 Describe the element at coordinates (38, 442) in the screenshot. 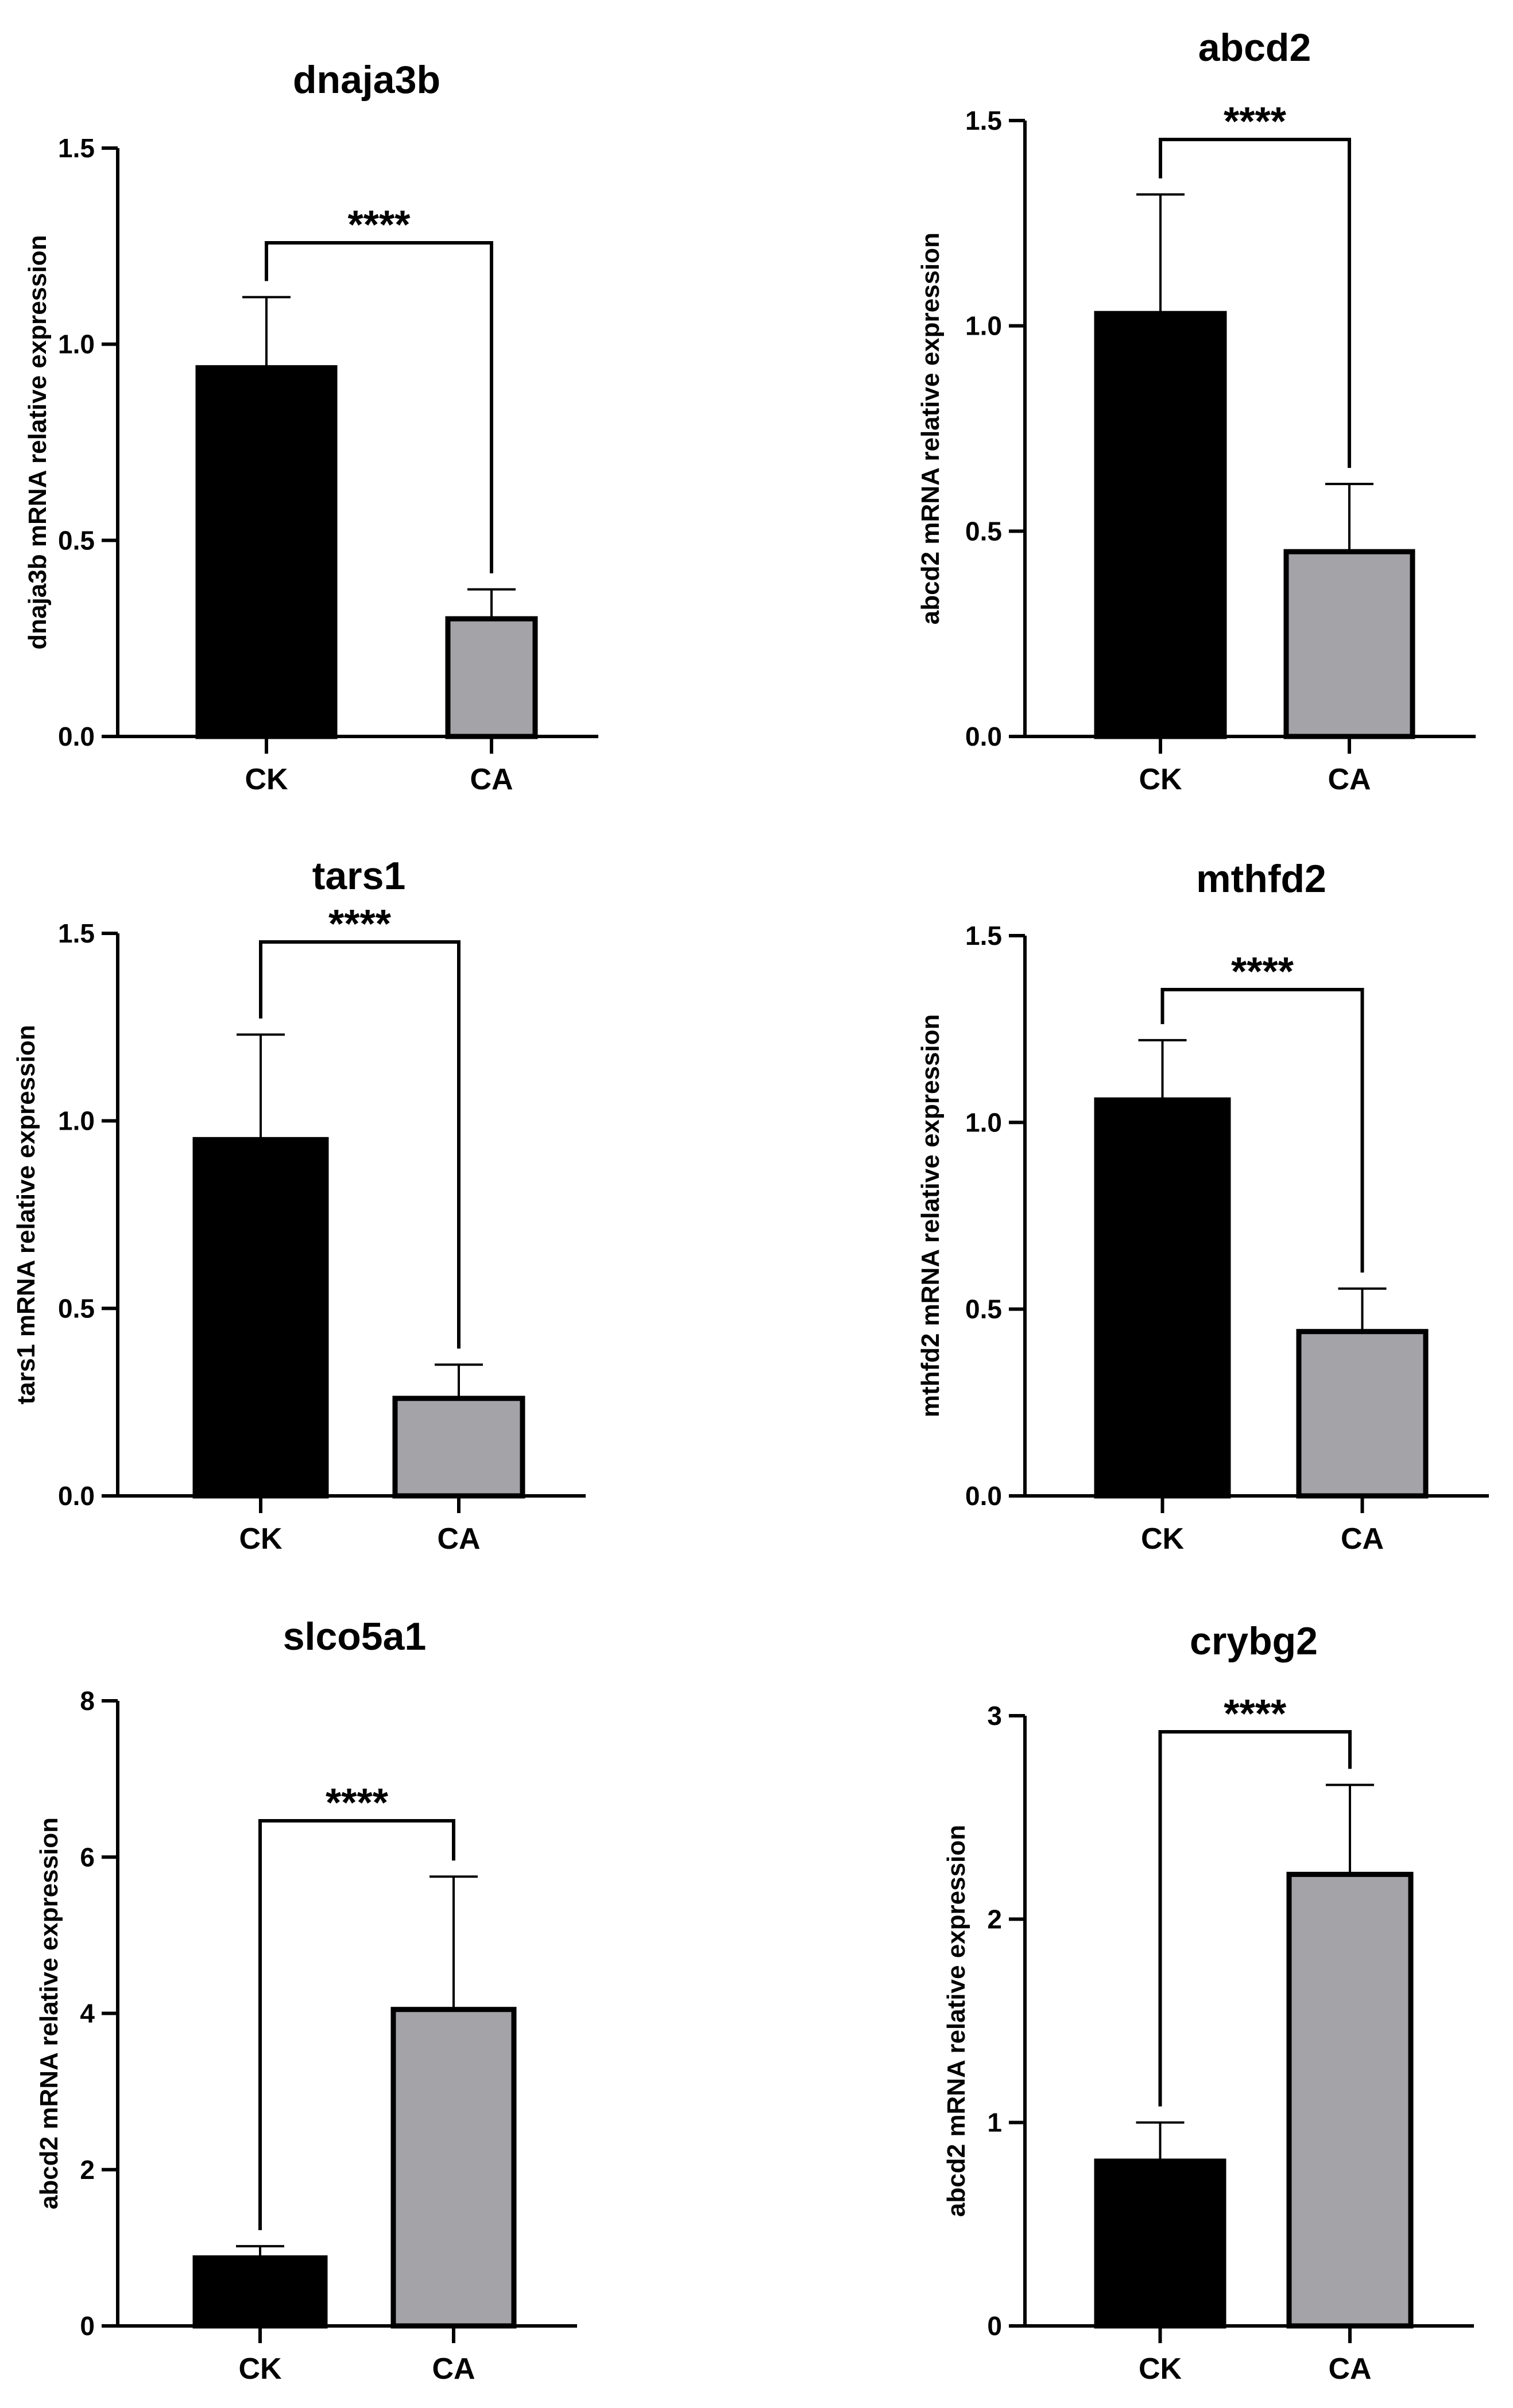

I see `y-axis-label: dnaja3b mRNA relative expression` at that location.